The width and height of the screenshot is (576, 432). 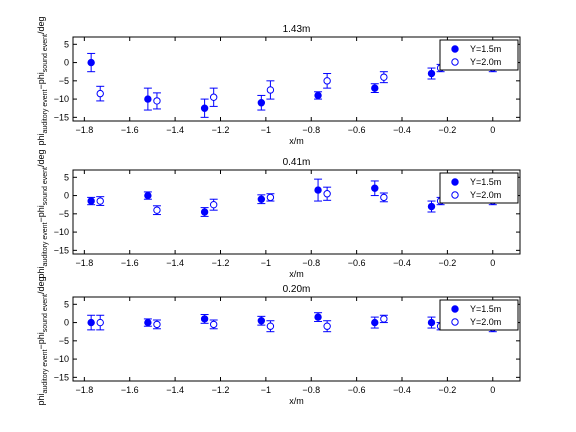 What do you see at coordinates (297, 162) in the screenshot?
I see `chart-title: 0.41m` at bounding box center [297, 162].